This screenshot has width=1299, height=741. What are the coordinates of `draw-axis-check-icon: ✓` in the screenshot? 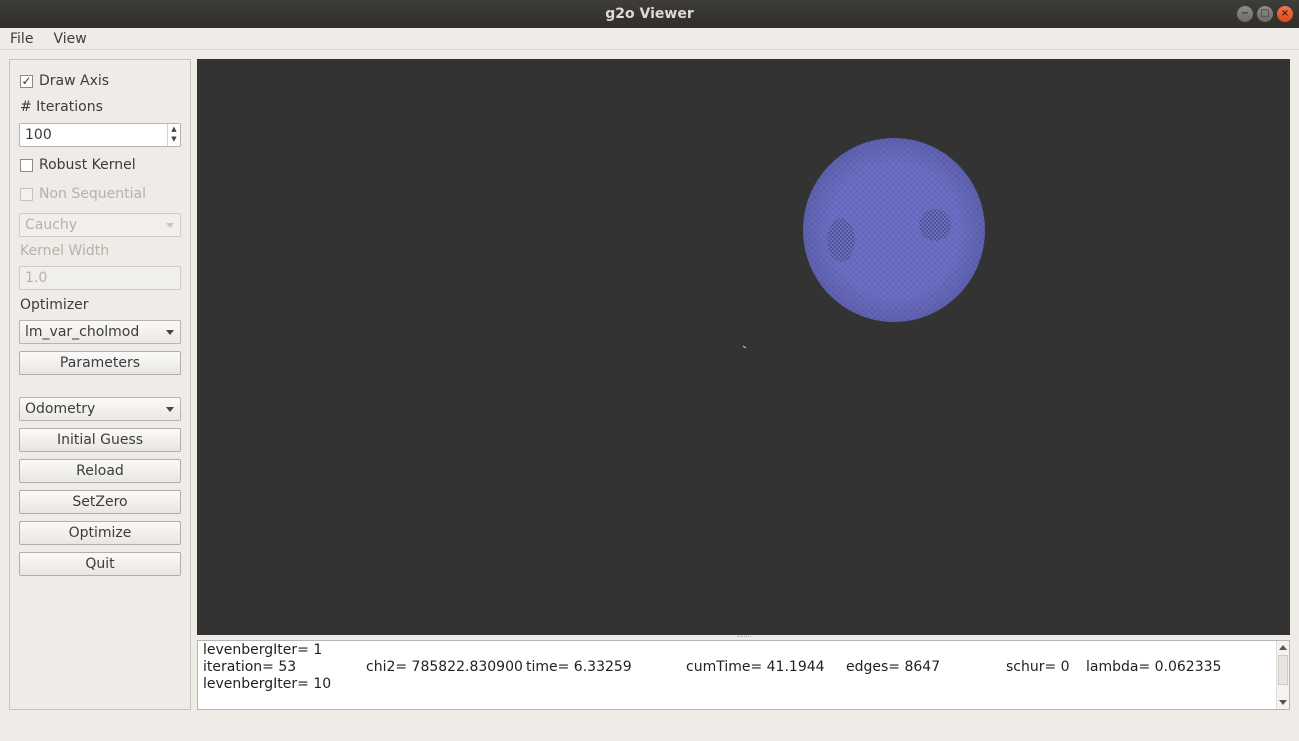 It's located at (26, 80).